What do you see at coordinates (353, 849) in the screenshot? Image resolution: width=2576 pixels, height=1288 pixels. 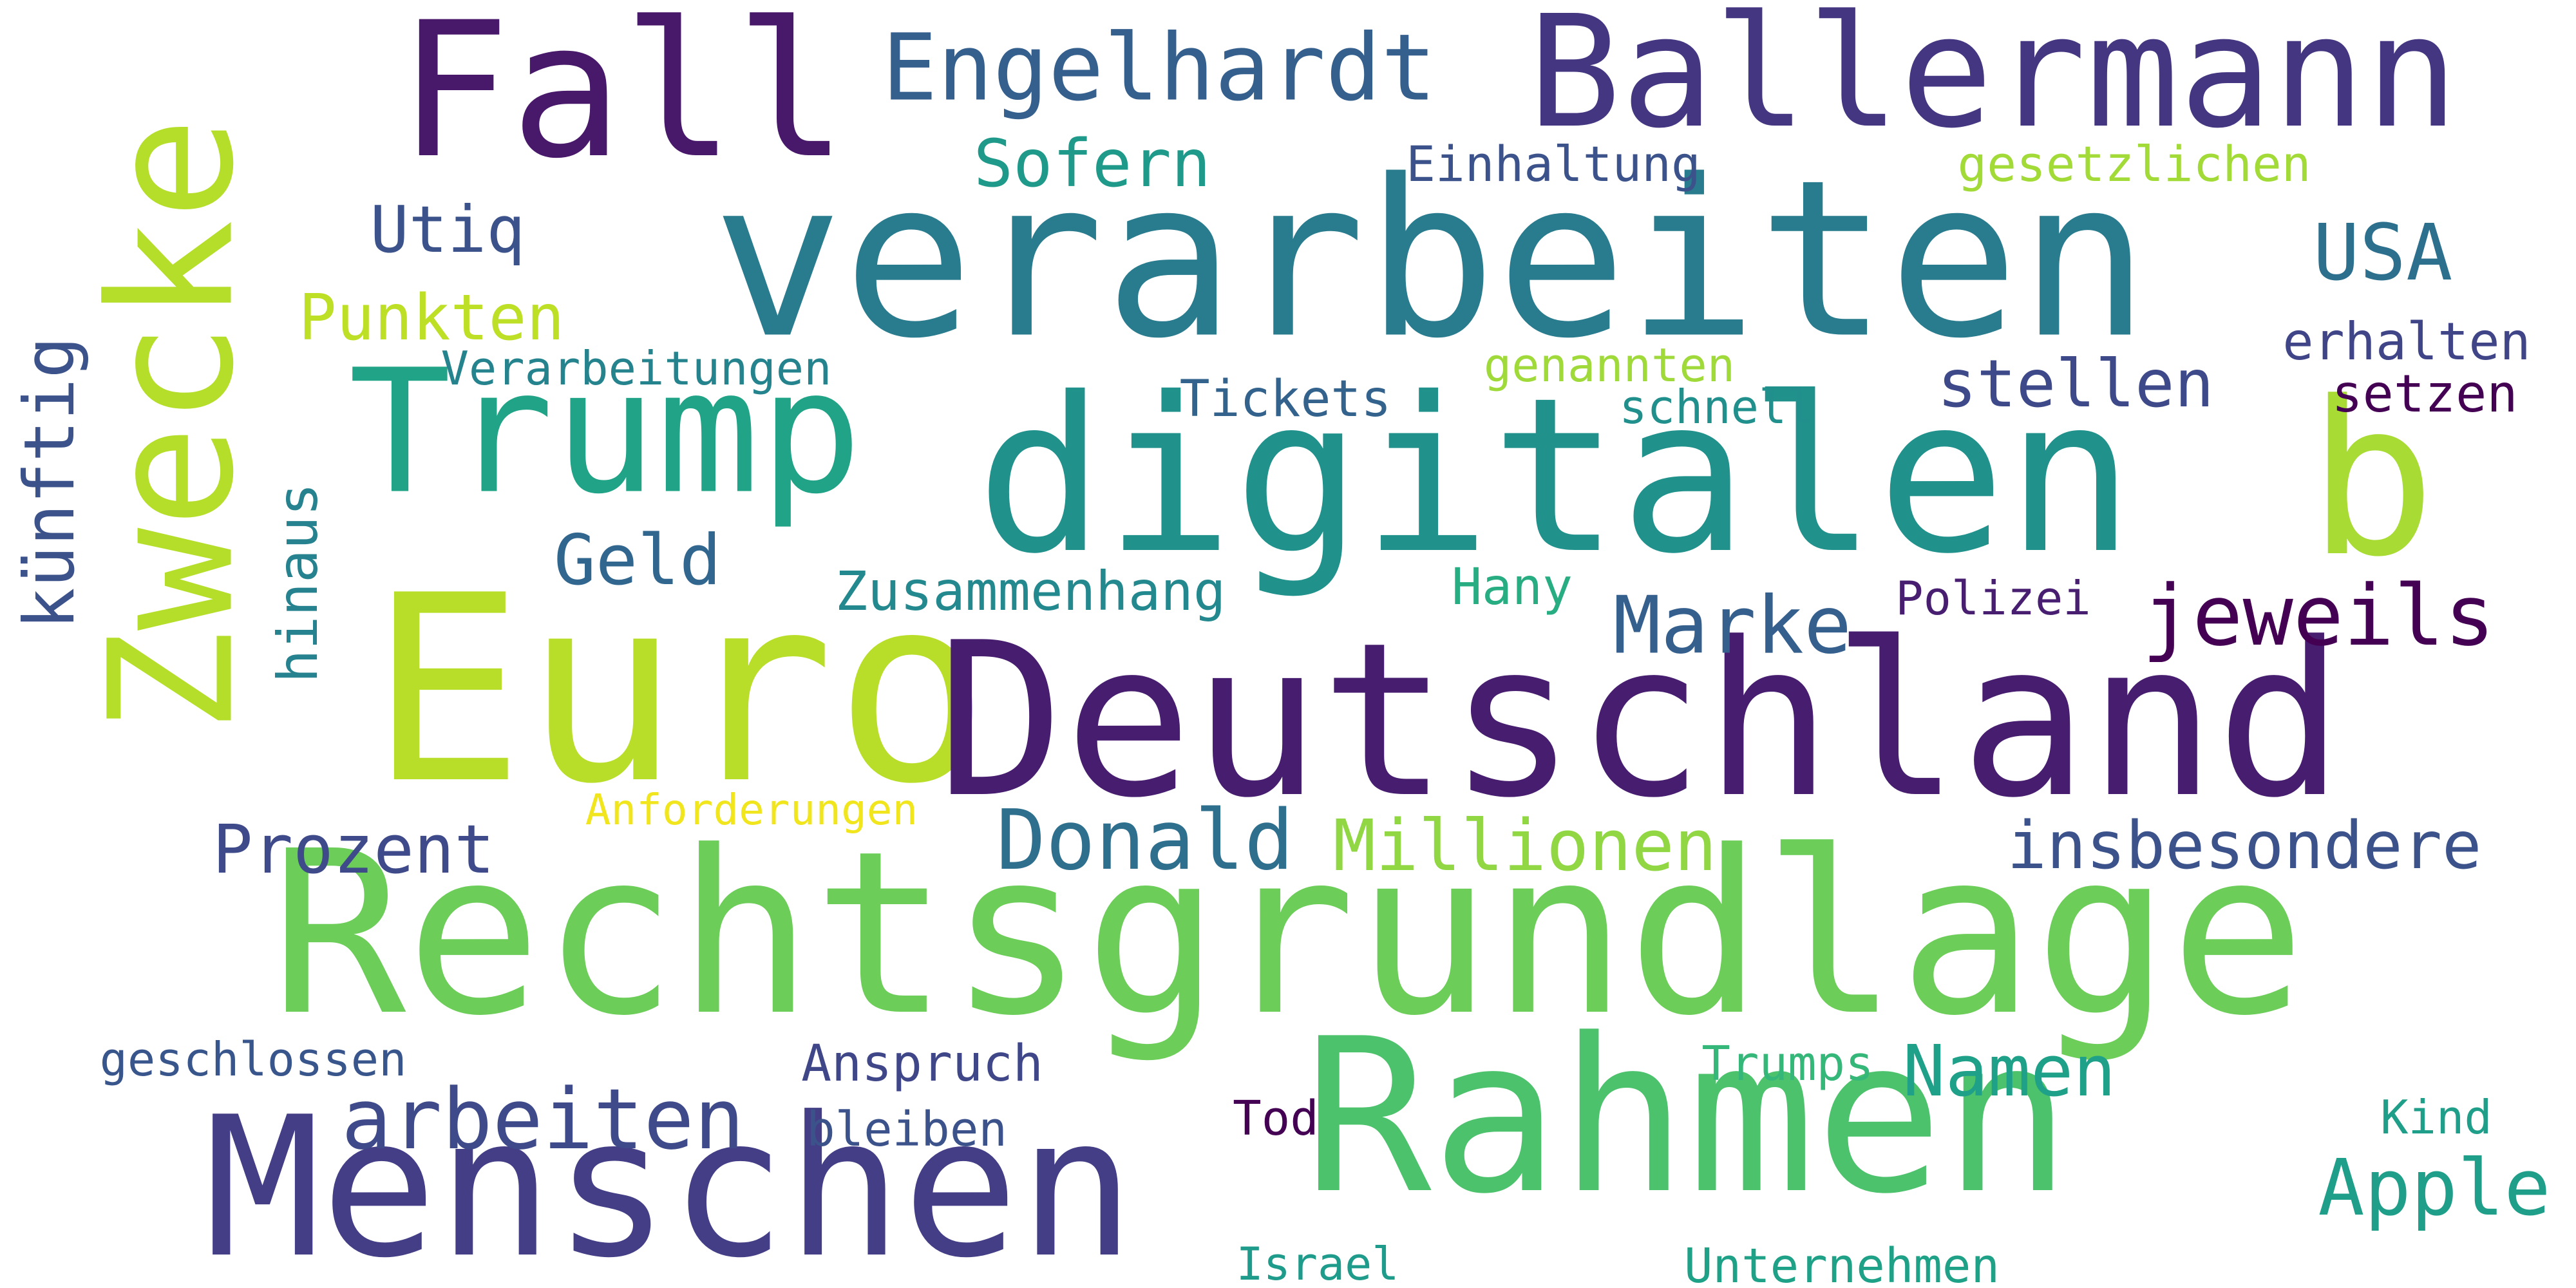 I see `word-prozent: Prozent` at bounding box center [353, 849].